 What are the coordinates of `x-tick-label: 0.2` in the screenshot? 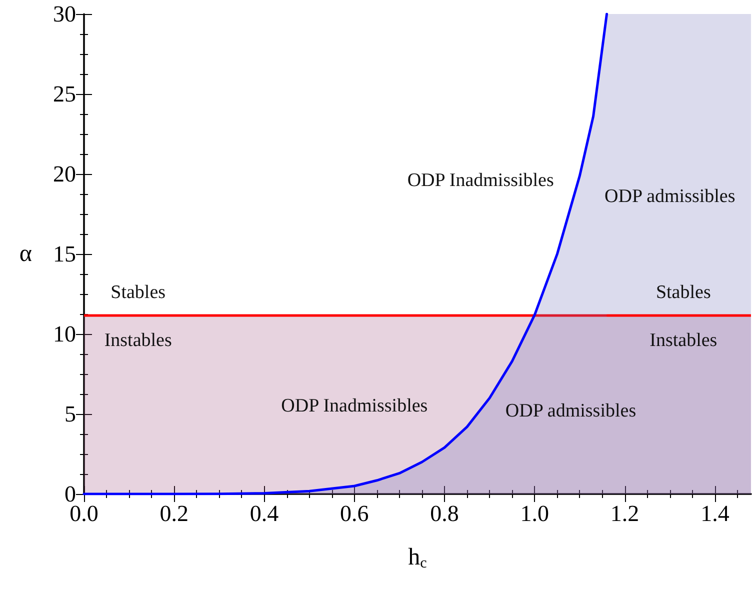 It's located at (174, 513).